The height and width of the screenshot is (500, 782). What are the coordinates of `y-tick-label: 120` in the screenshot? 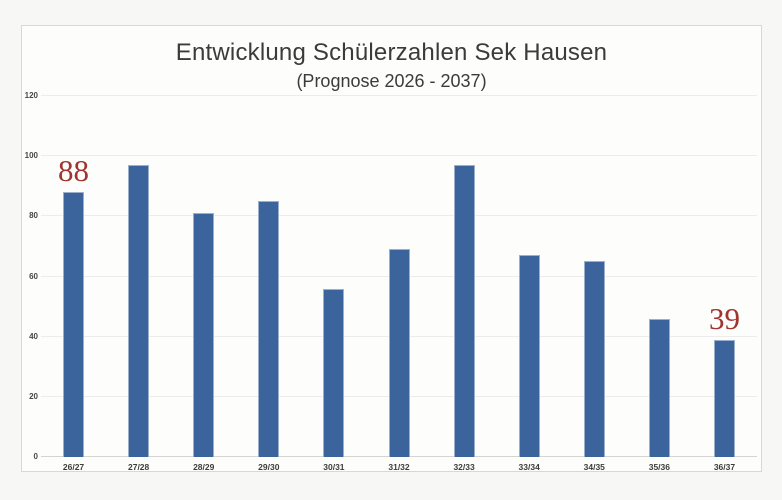 It's located at (31, 95).